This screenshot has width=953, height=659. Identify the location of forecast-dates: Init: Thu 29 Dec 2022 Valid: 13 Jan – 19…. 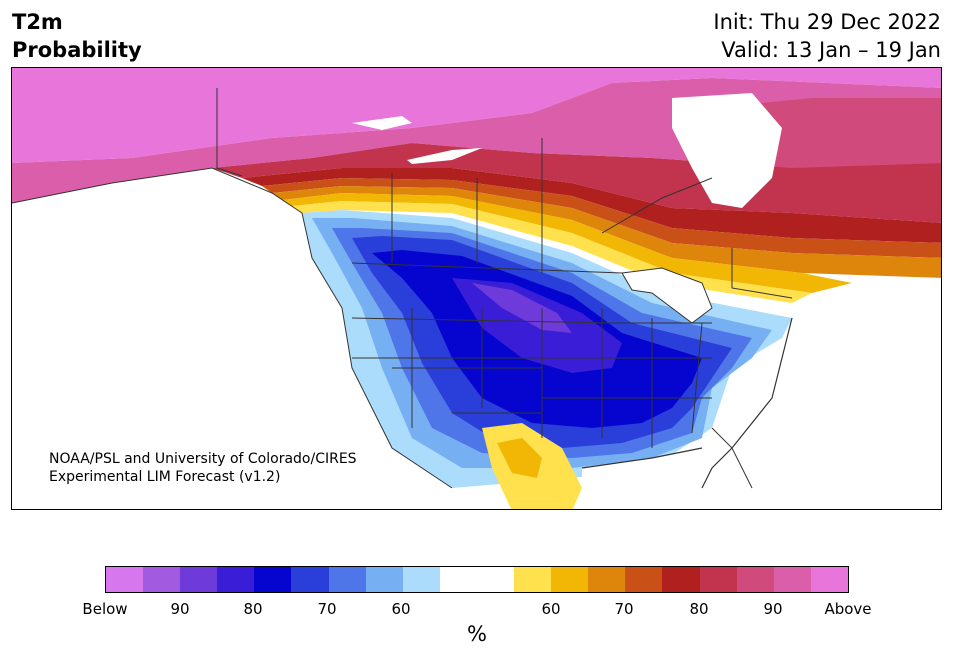
(827, 36).